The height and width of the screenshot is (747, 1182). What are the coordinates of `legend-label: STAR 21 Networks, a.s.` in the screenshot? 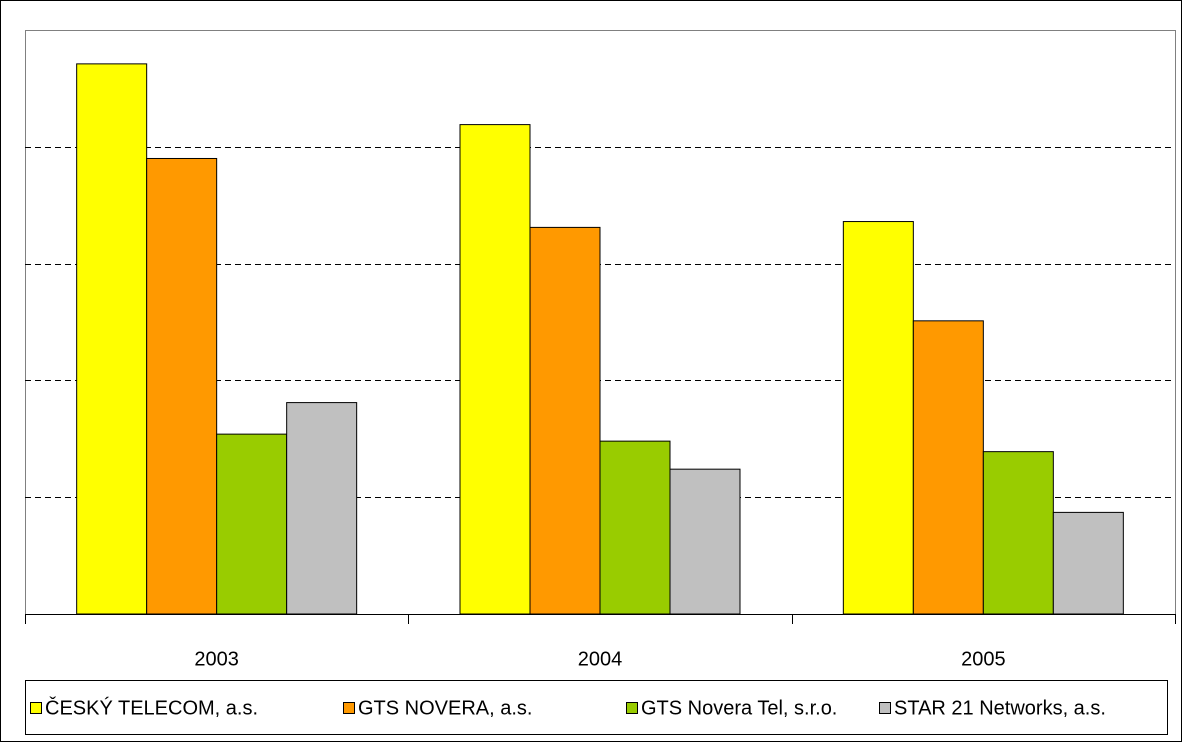 It's located at (1000, 708).